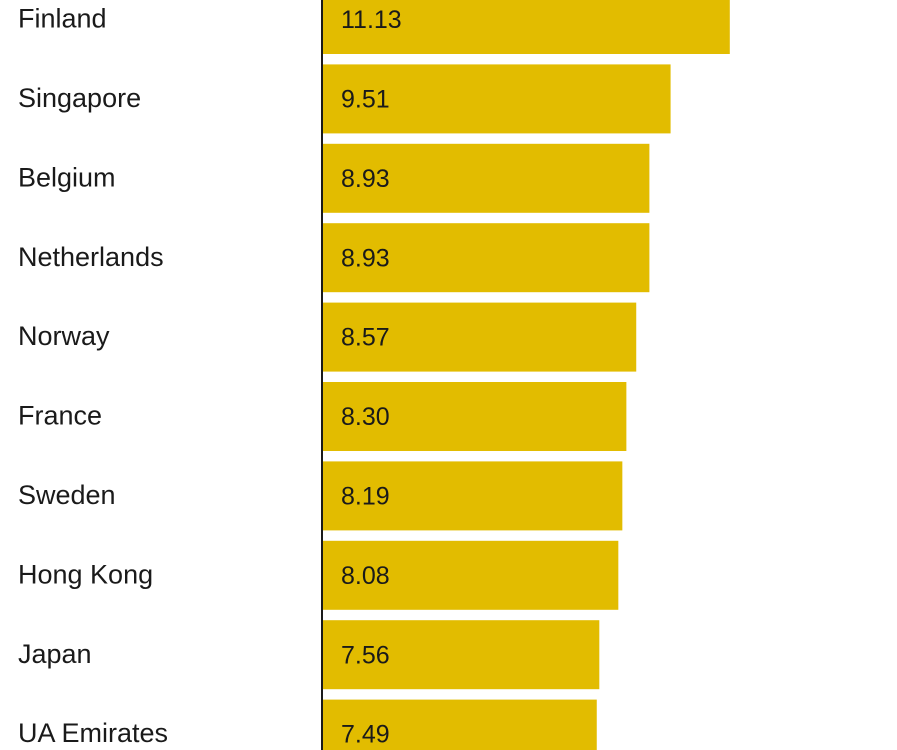 The width and height of the screenshot is (897, 750). I want to click on category-label: Netherlands, so click(91, 257).